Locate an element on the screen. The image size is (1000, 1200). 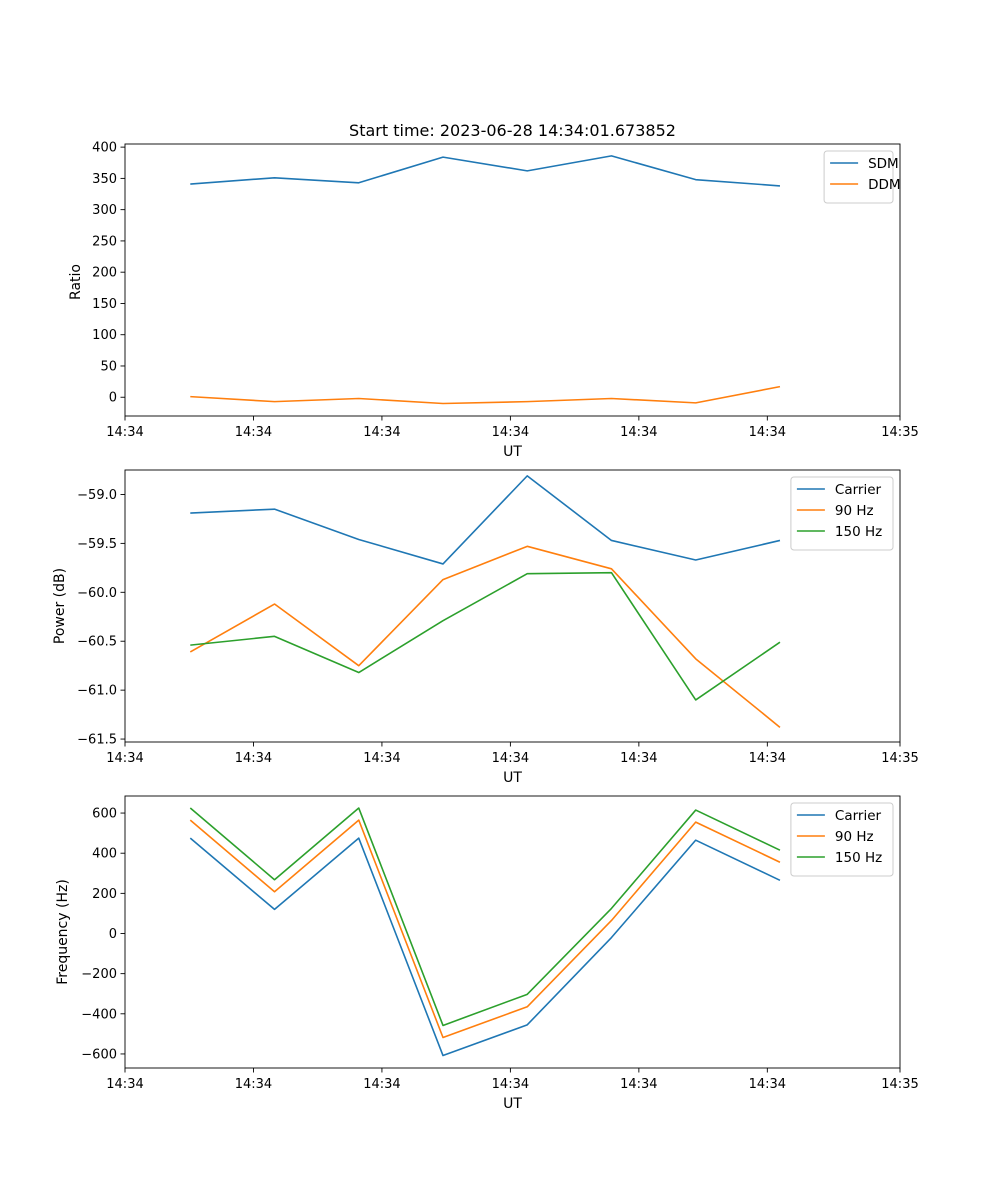
frequency-y-label: Frequency (Hz) is located at coordinates (63, 932).